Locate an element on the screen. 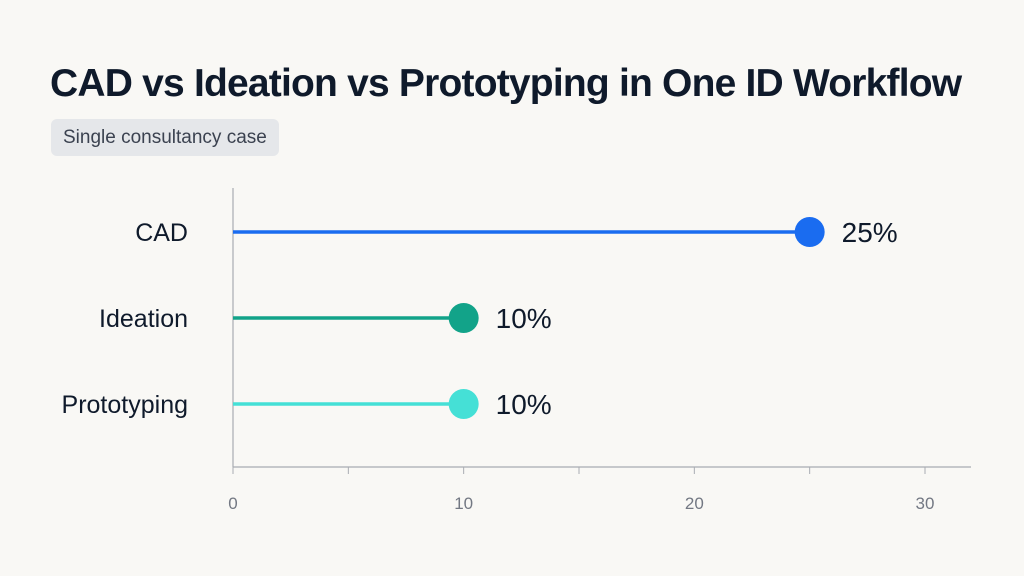 The height and width of the screenshot is (576, 1024). value-label: 25% is located at coordinates (870, 232).